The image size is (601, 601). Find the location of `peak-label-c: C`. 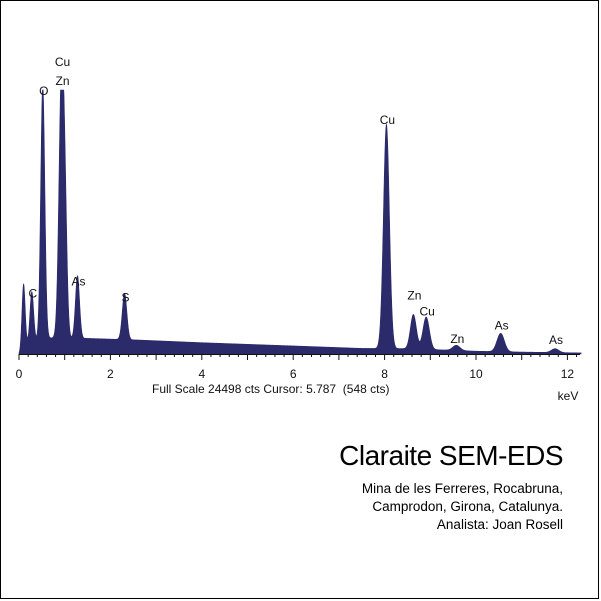

peak-label-c: C is located at coordinates (32, 293).